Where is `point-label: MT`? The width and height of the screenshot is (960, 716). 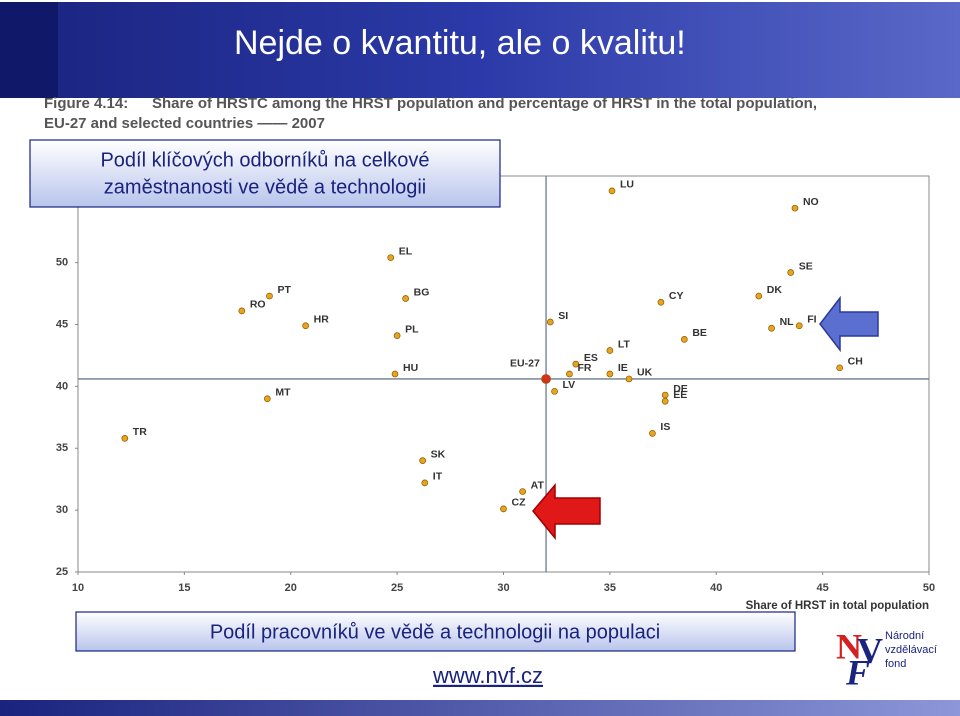 point-label: MT is located at coordinates (283, 393).